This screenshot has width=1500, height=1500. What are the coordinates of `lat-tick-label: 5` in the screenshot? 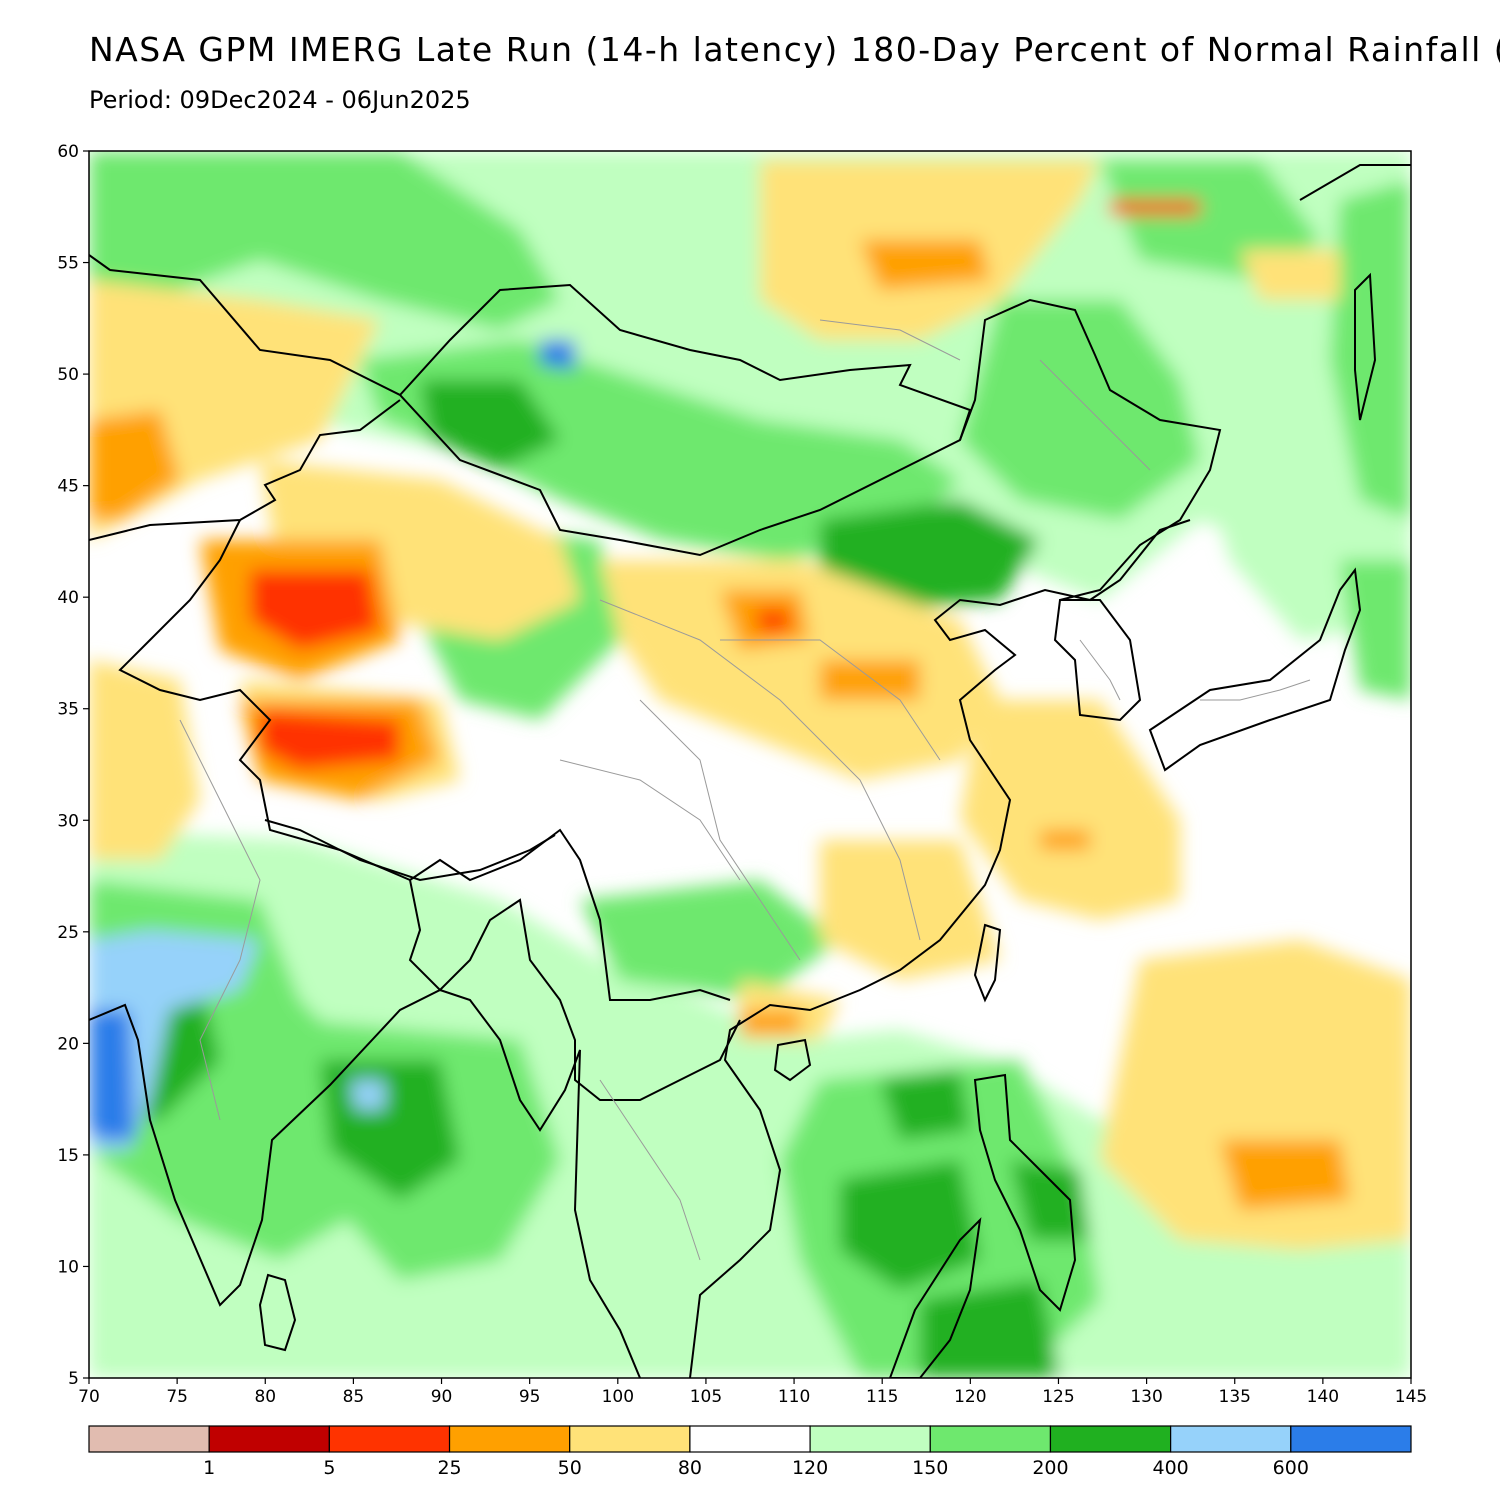 It's located at (73, 1379).